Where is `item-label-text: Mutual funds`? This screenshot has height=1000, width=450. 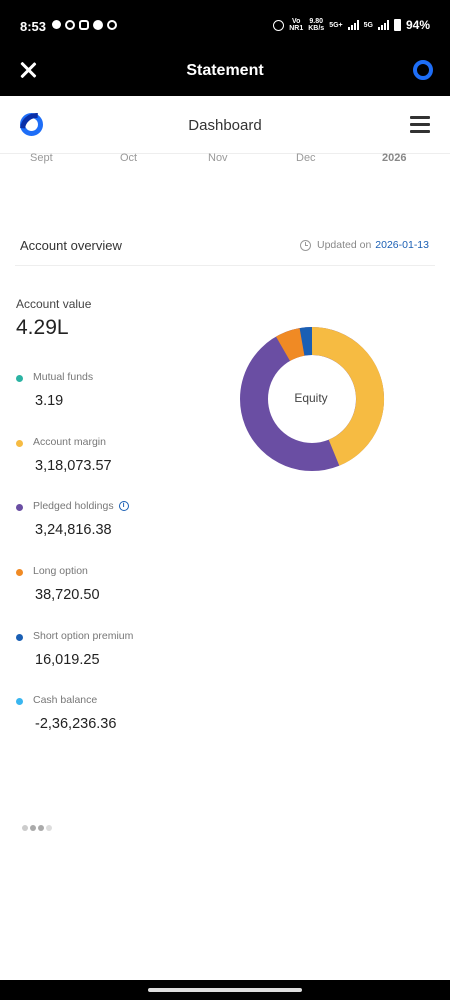 item-label-text: Mutual funds is located at coordinates (63, 377).